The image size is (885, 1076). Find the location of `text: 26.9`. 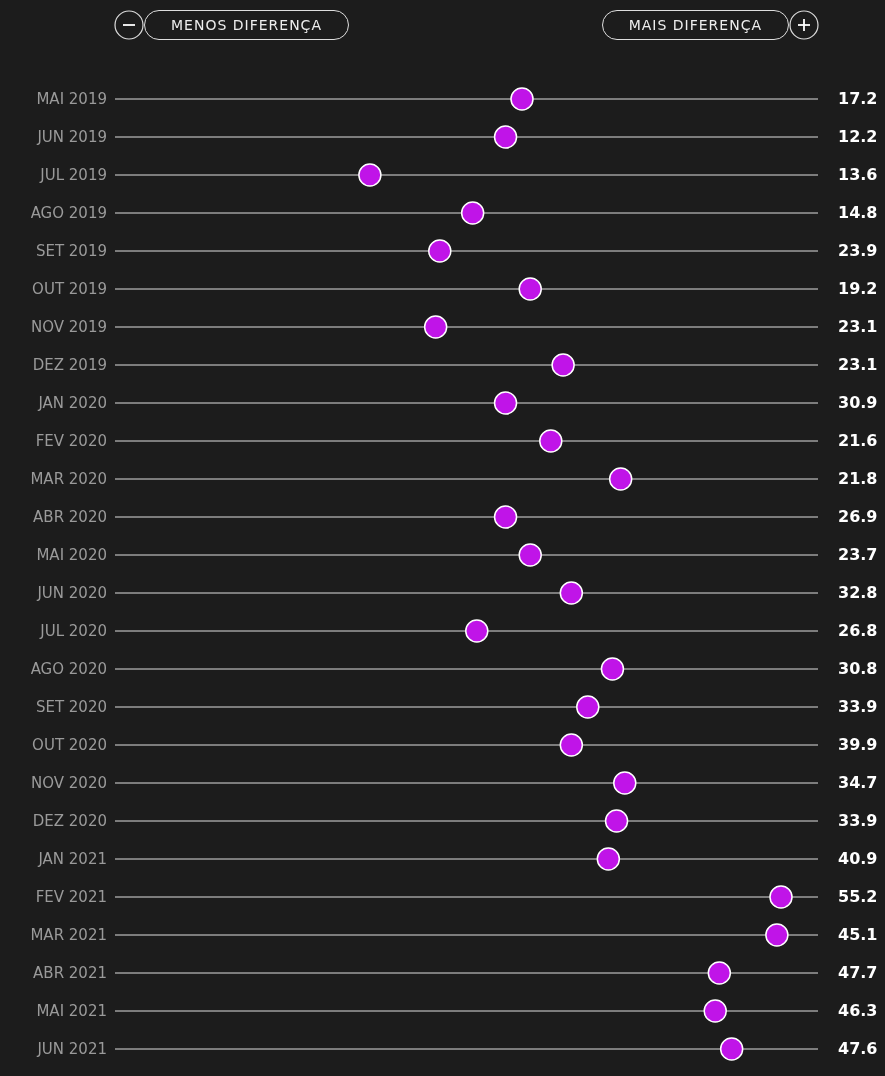

text: 26.9 is located at coordinates (858, 517).